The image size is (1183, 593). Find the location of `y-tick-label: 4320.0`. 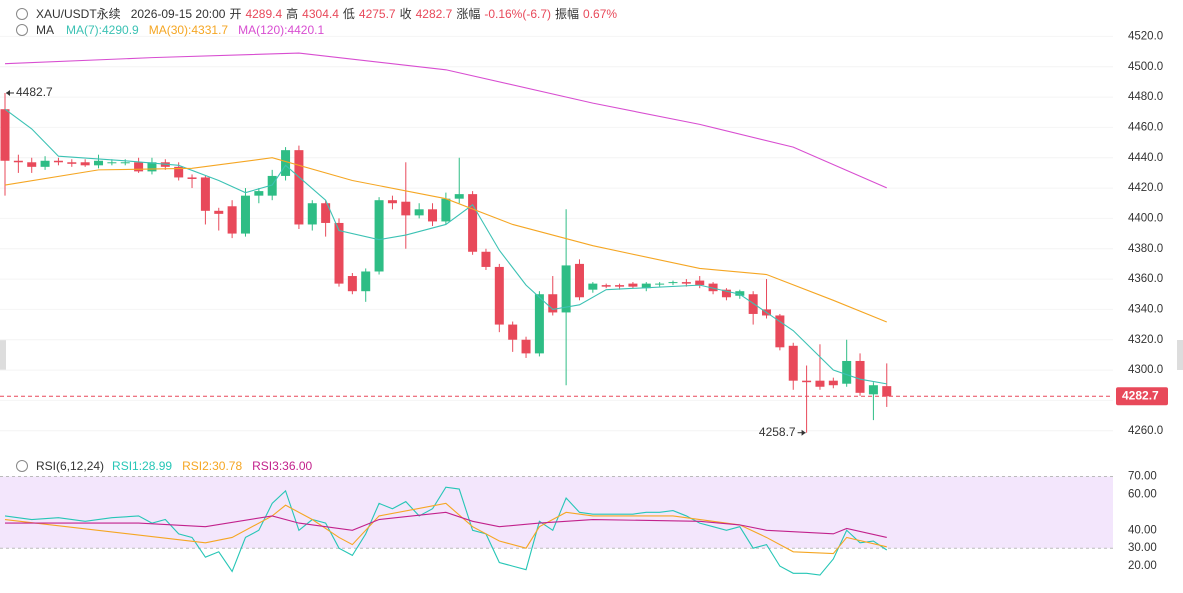

y-tick-label: 4320.0 is located at coordinates (1145, 340).